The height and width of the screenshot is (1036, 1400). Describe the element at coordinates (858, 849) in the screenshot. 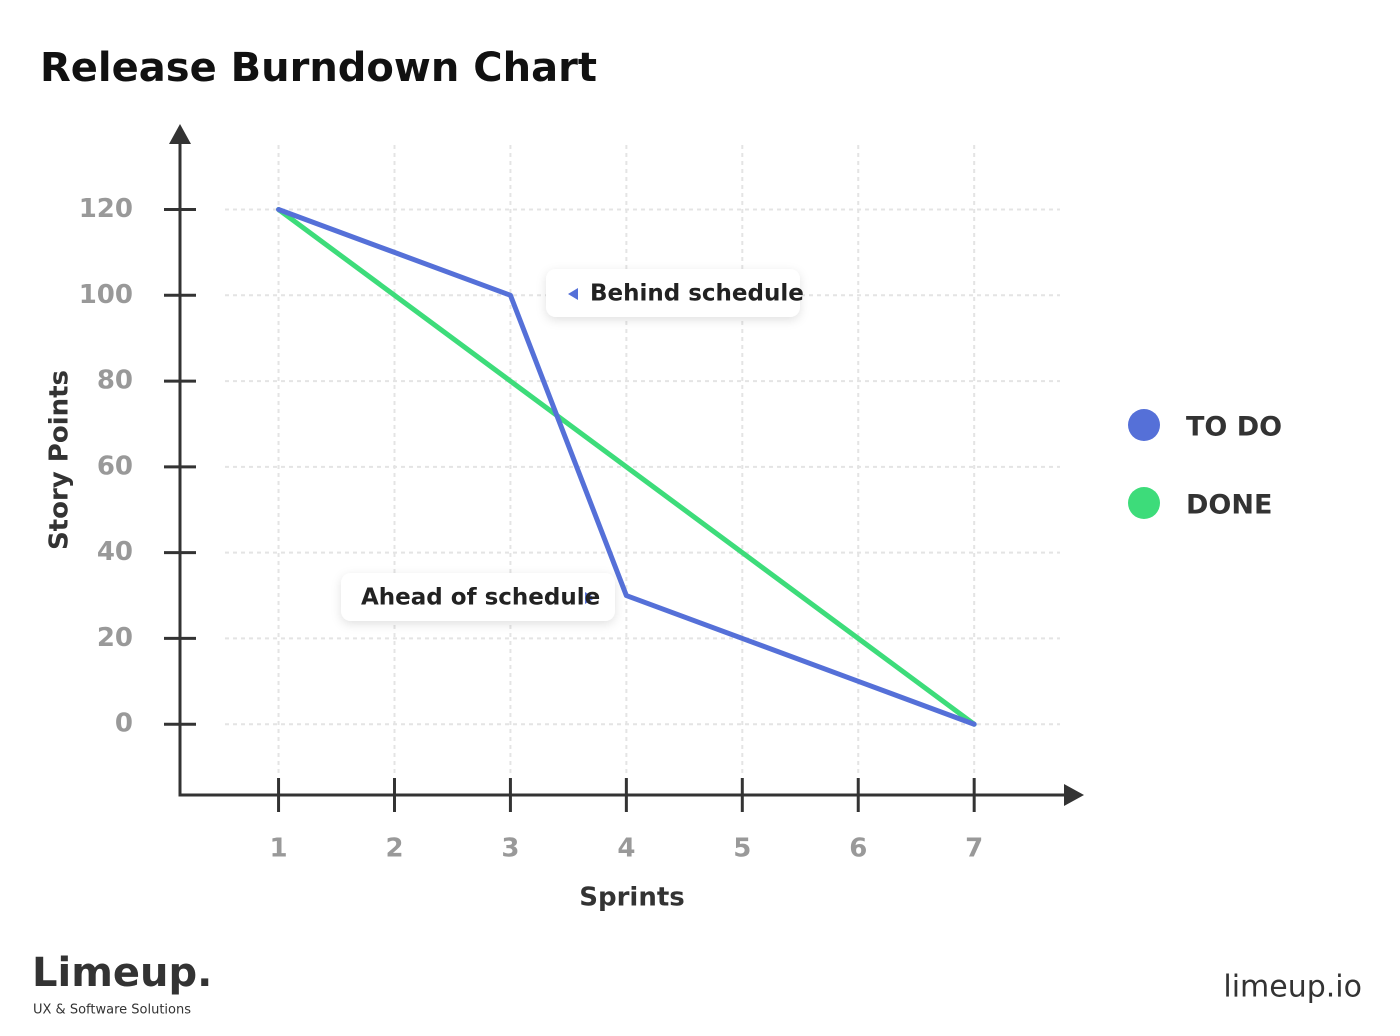

I see `x-tick-label: 6` at that location.